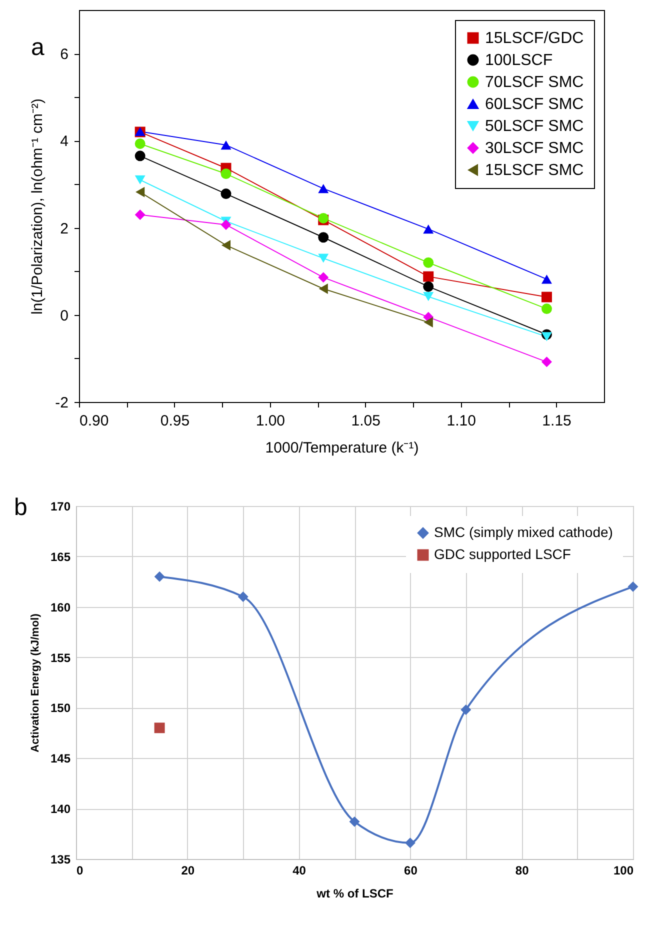  What do you see at coordinates (342, 448) in the screenshot?
I see `x-axis-title: 1000/Temperature (k⁻¹)` at bounding box center [342, 448].